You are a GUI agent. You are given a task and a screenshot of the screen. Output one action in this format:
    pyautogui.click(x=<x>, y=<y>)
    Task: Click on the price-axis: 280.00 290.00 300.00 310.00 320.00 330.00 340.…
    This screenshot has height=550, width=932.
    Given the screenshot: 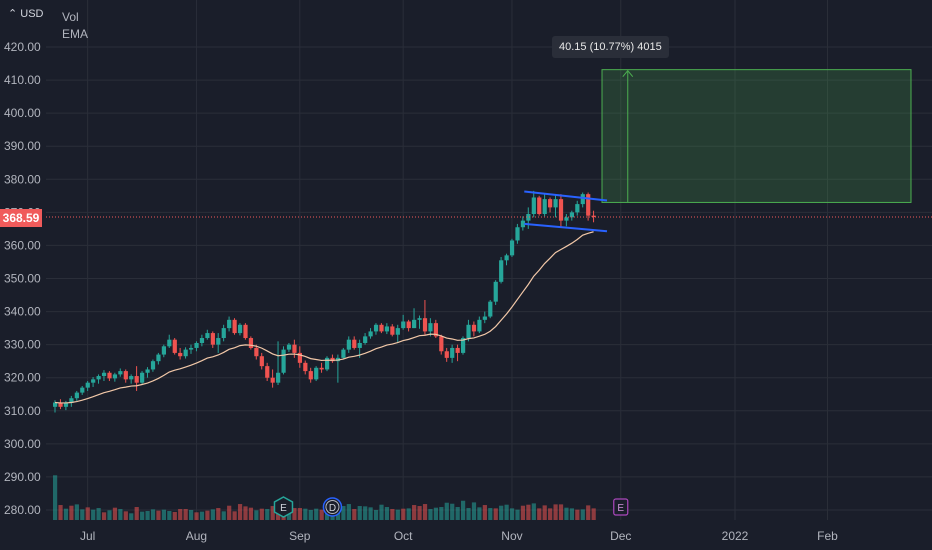 What is the action you would take?
    pyautogui.click(x=22, y=278)
    